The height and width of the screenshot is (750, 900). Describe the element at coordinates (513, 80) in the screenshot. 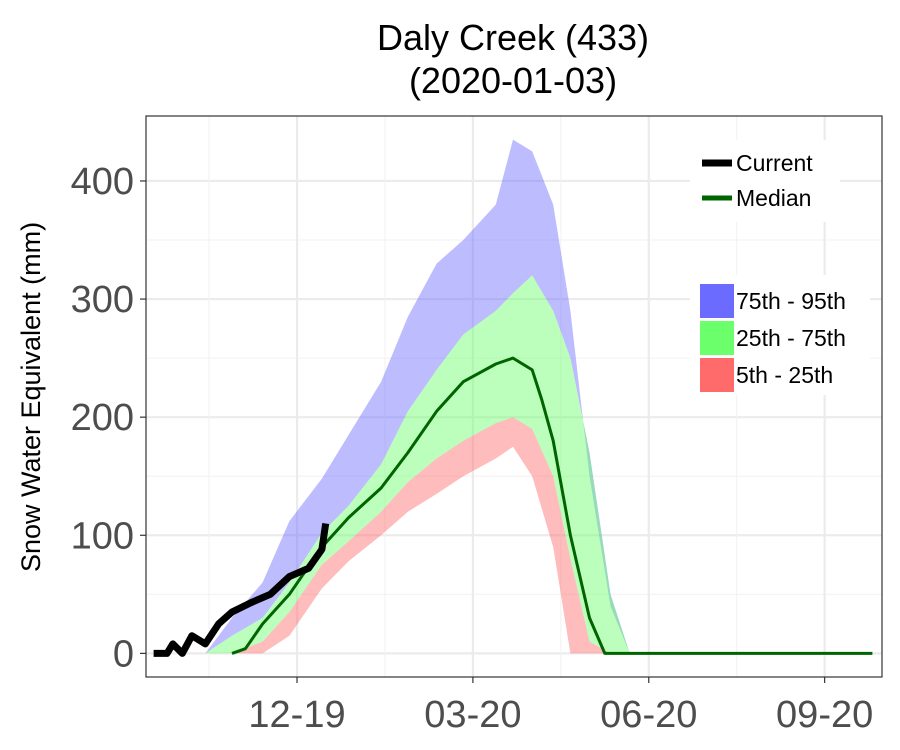

I see `chart-subtitle: (2020-01-03)` at that location.